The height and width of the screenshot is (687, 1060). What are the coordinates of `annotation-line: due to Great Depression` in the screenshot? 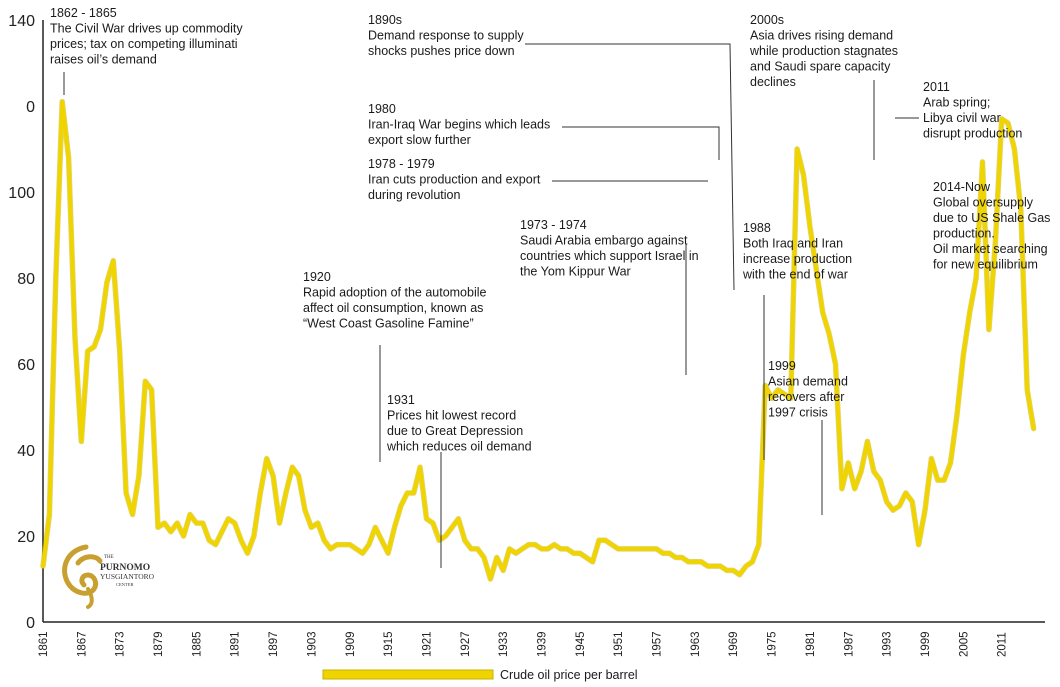 It's located at (455, 431).